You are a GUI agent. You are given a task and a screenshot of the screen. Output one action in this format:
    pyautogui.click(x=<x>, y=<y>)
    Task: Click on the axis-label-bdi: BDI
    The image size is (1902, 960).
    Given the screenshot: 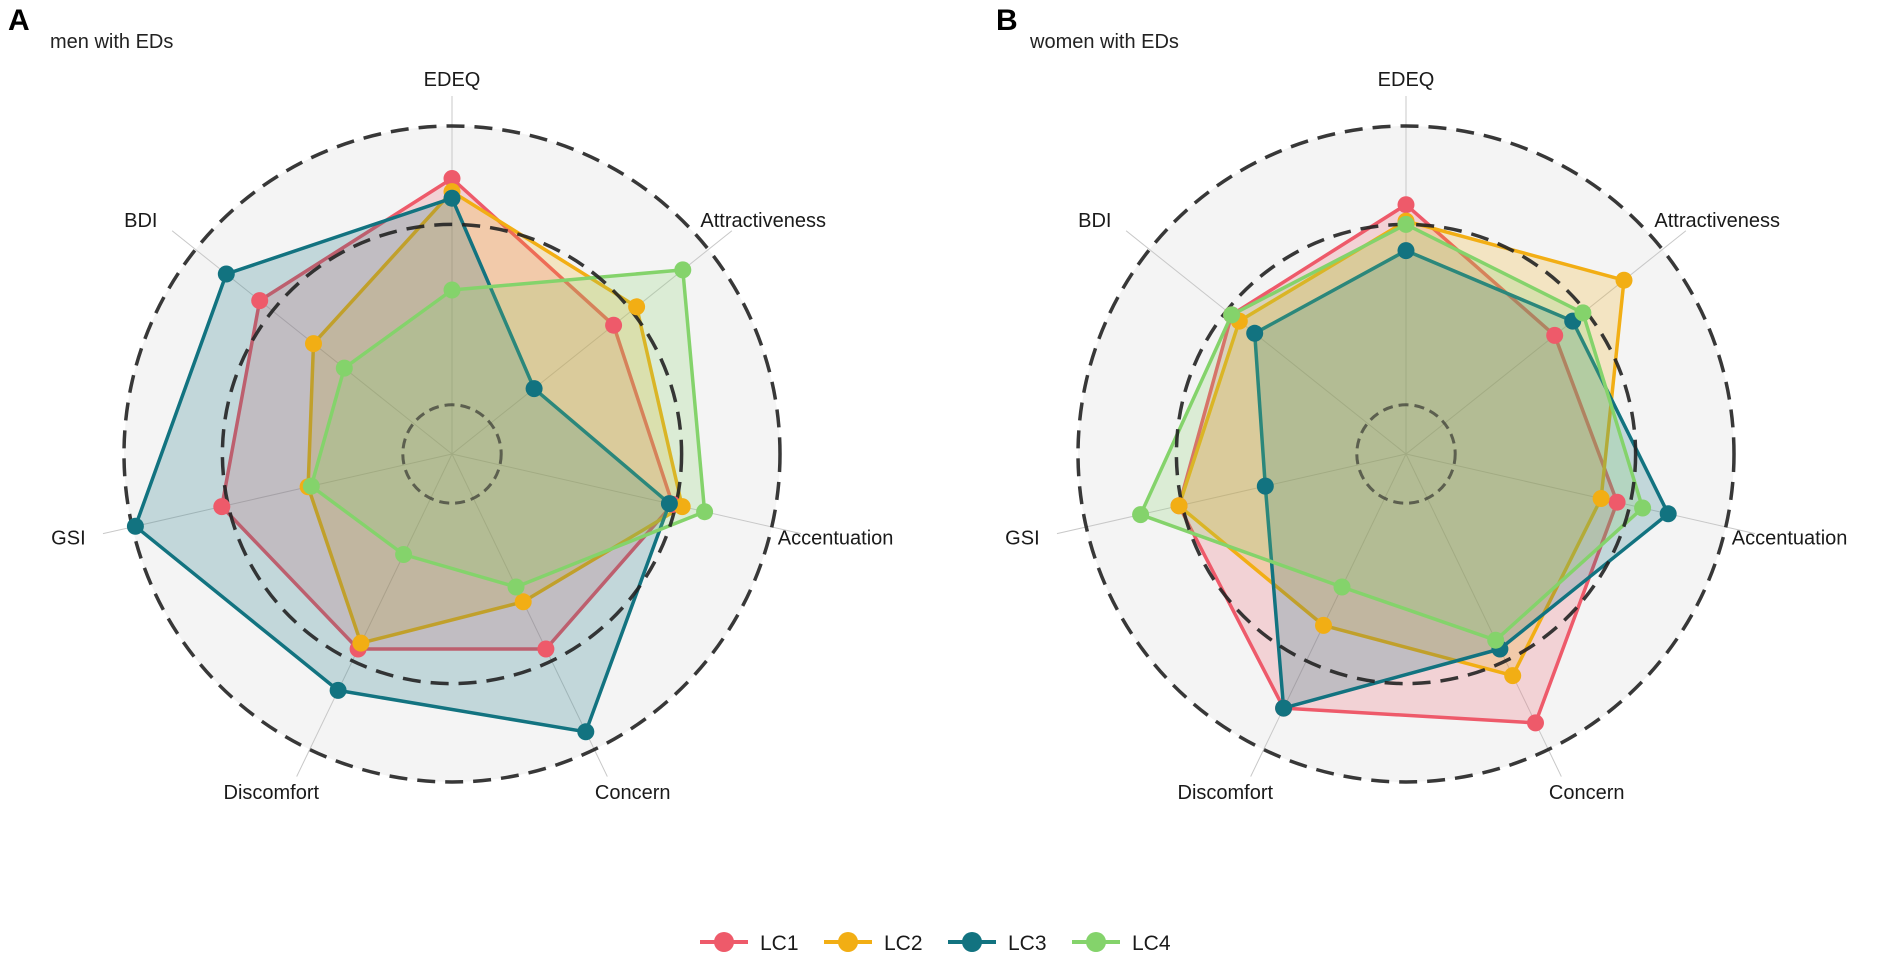 What is the action you would take?
    pyautogui.click(x=140, y=221)
    